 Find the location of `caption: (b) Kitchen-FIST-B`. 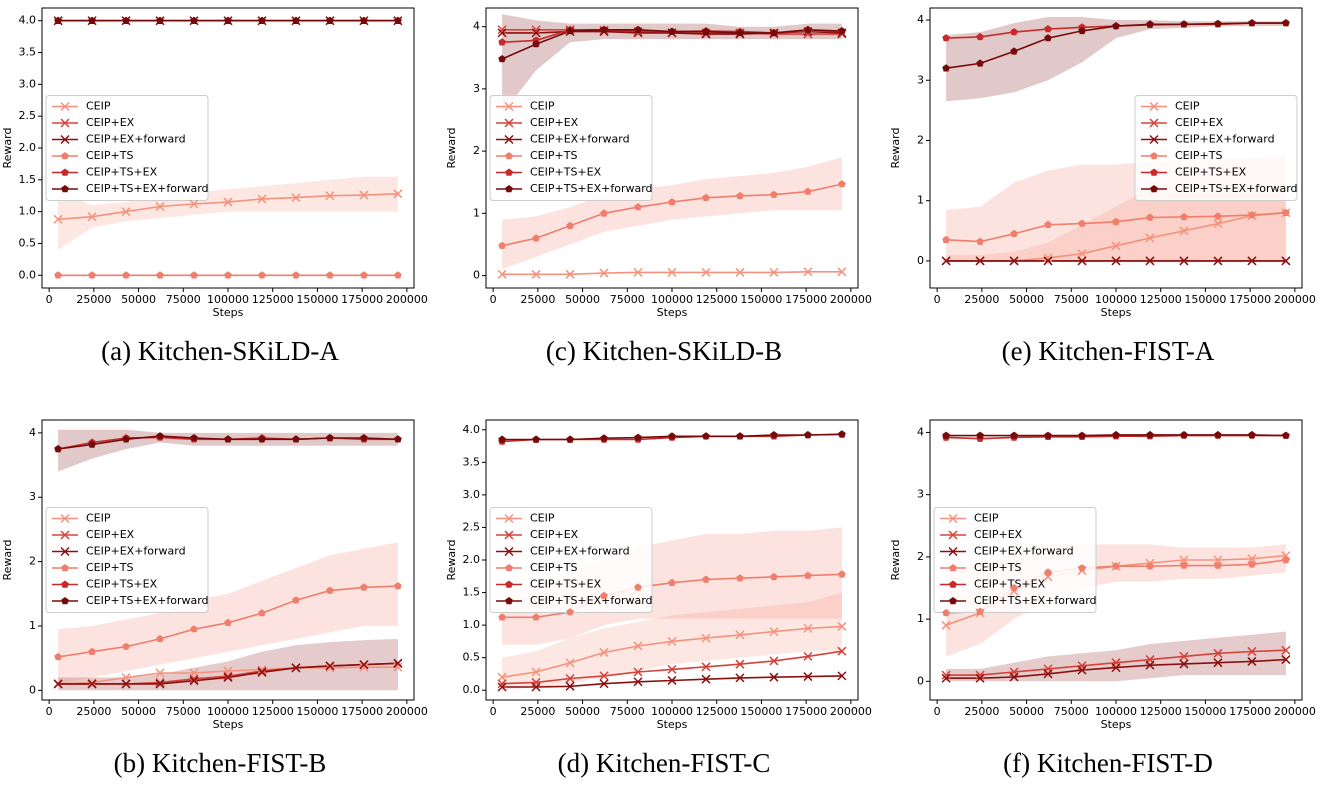

caption: (b) Kitchen-FIST-B is located at coordinates (220, 763).